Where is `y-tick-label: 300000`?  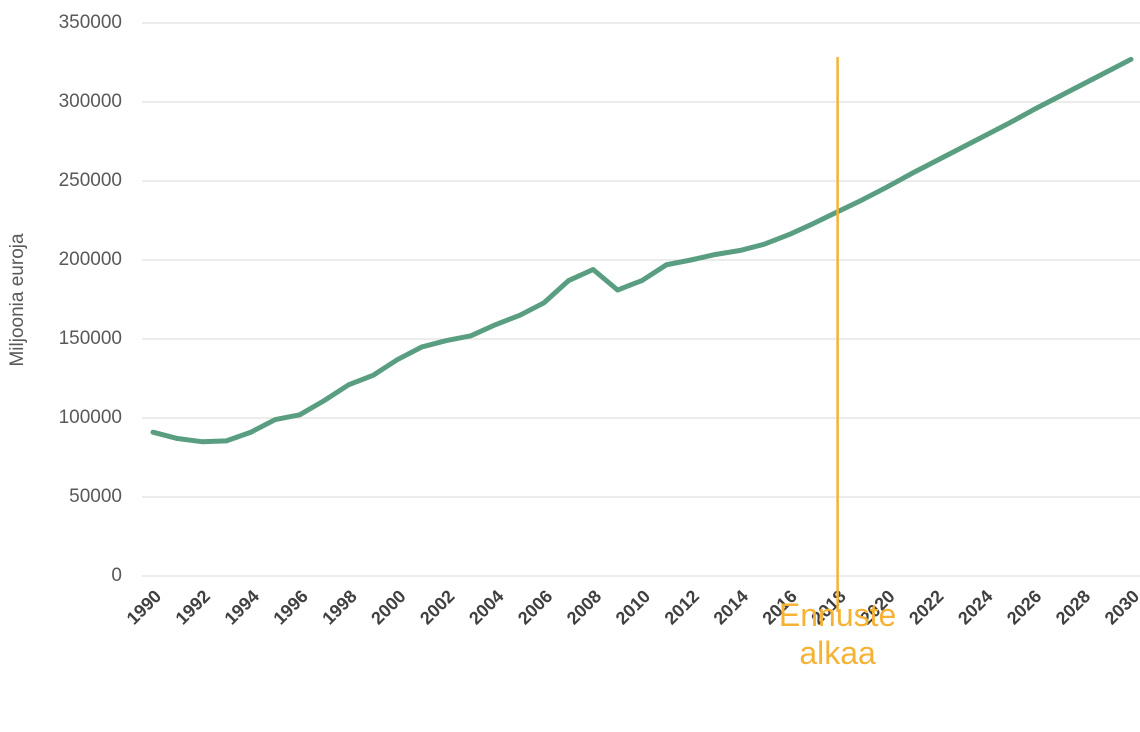 y-tick-label: 300000 is located at coordinates (90, 101).